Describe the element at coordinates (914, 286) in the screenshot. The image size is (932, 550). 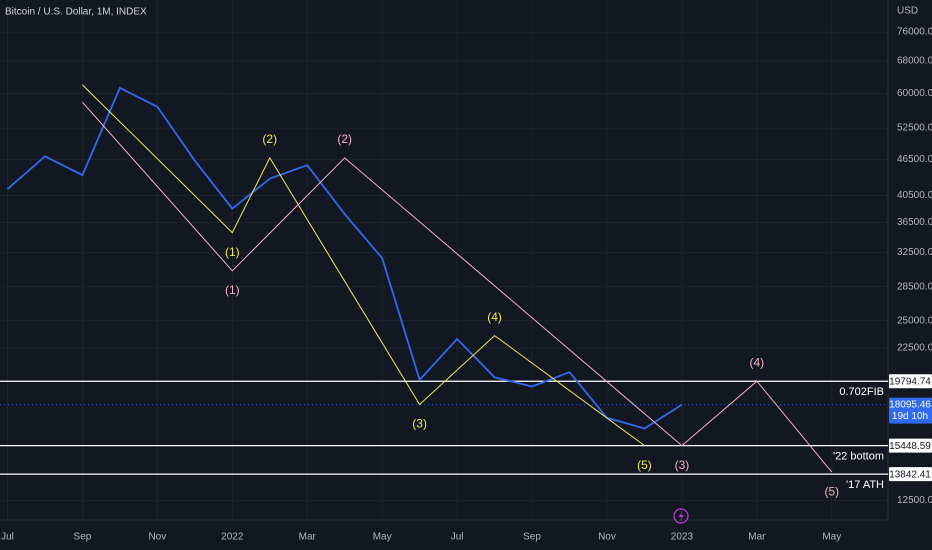
I see `y-tick-label: 28500.00` at that location.